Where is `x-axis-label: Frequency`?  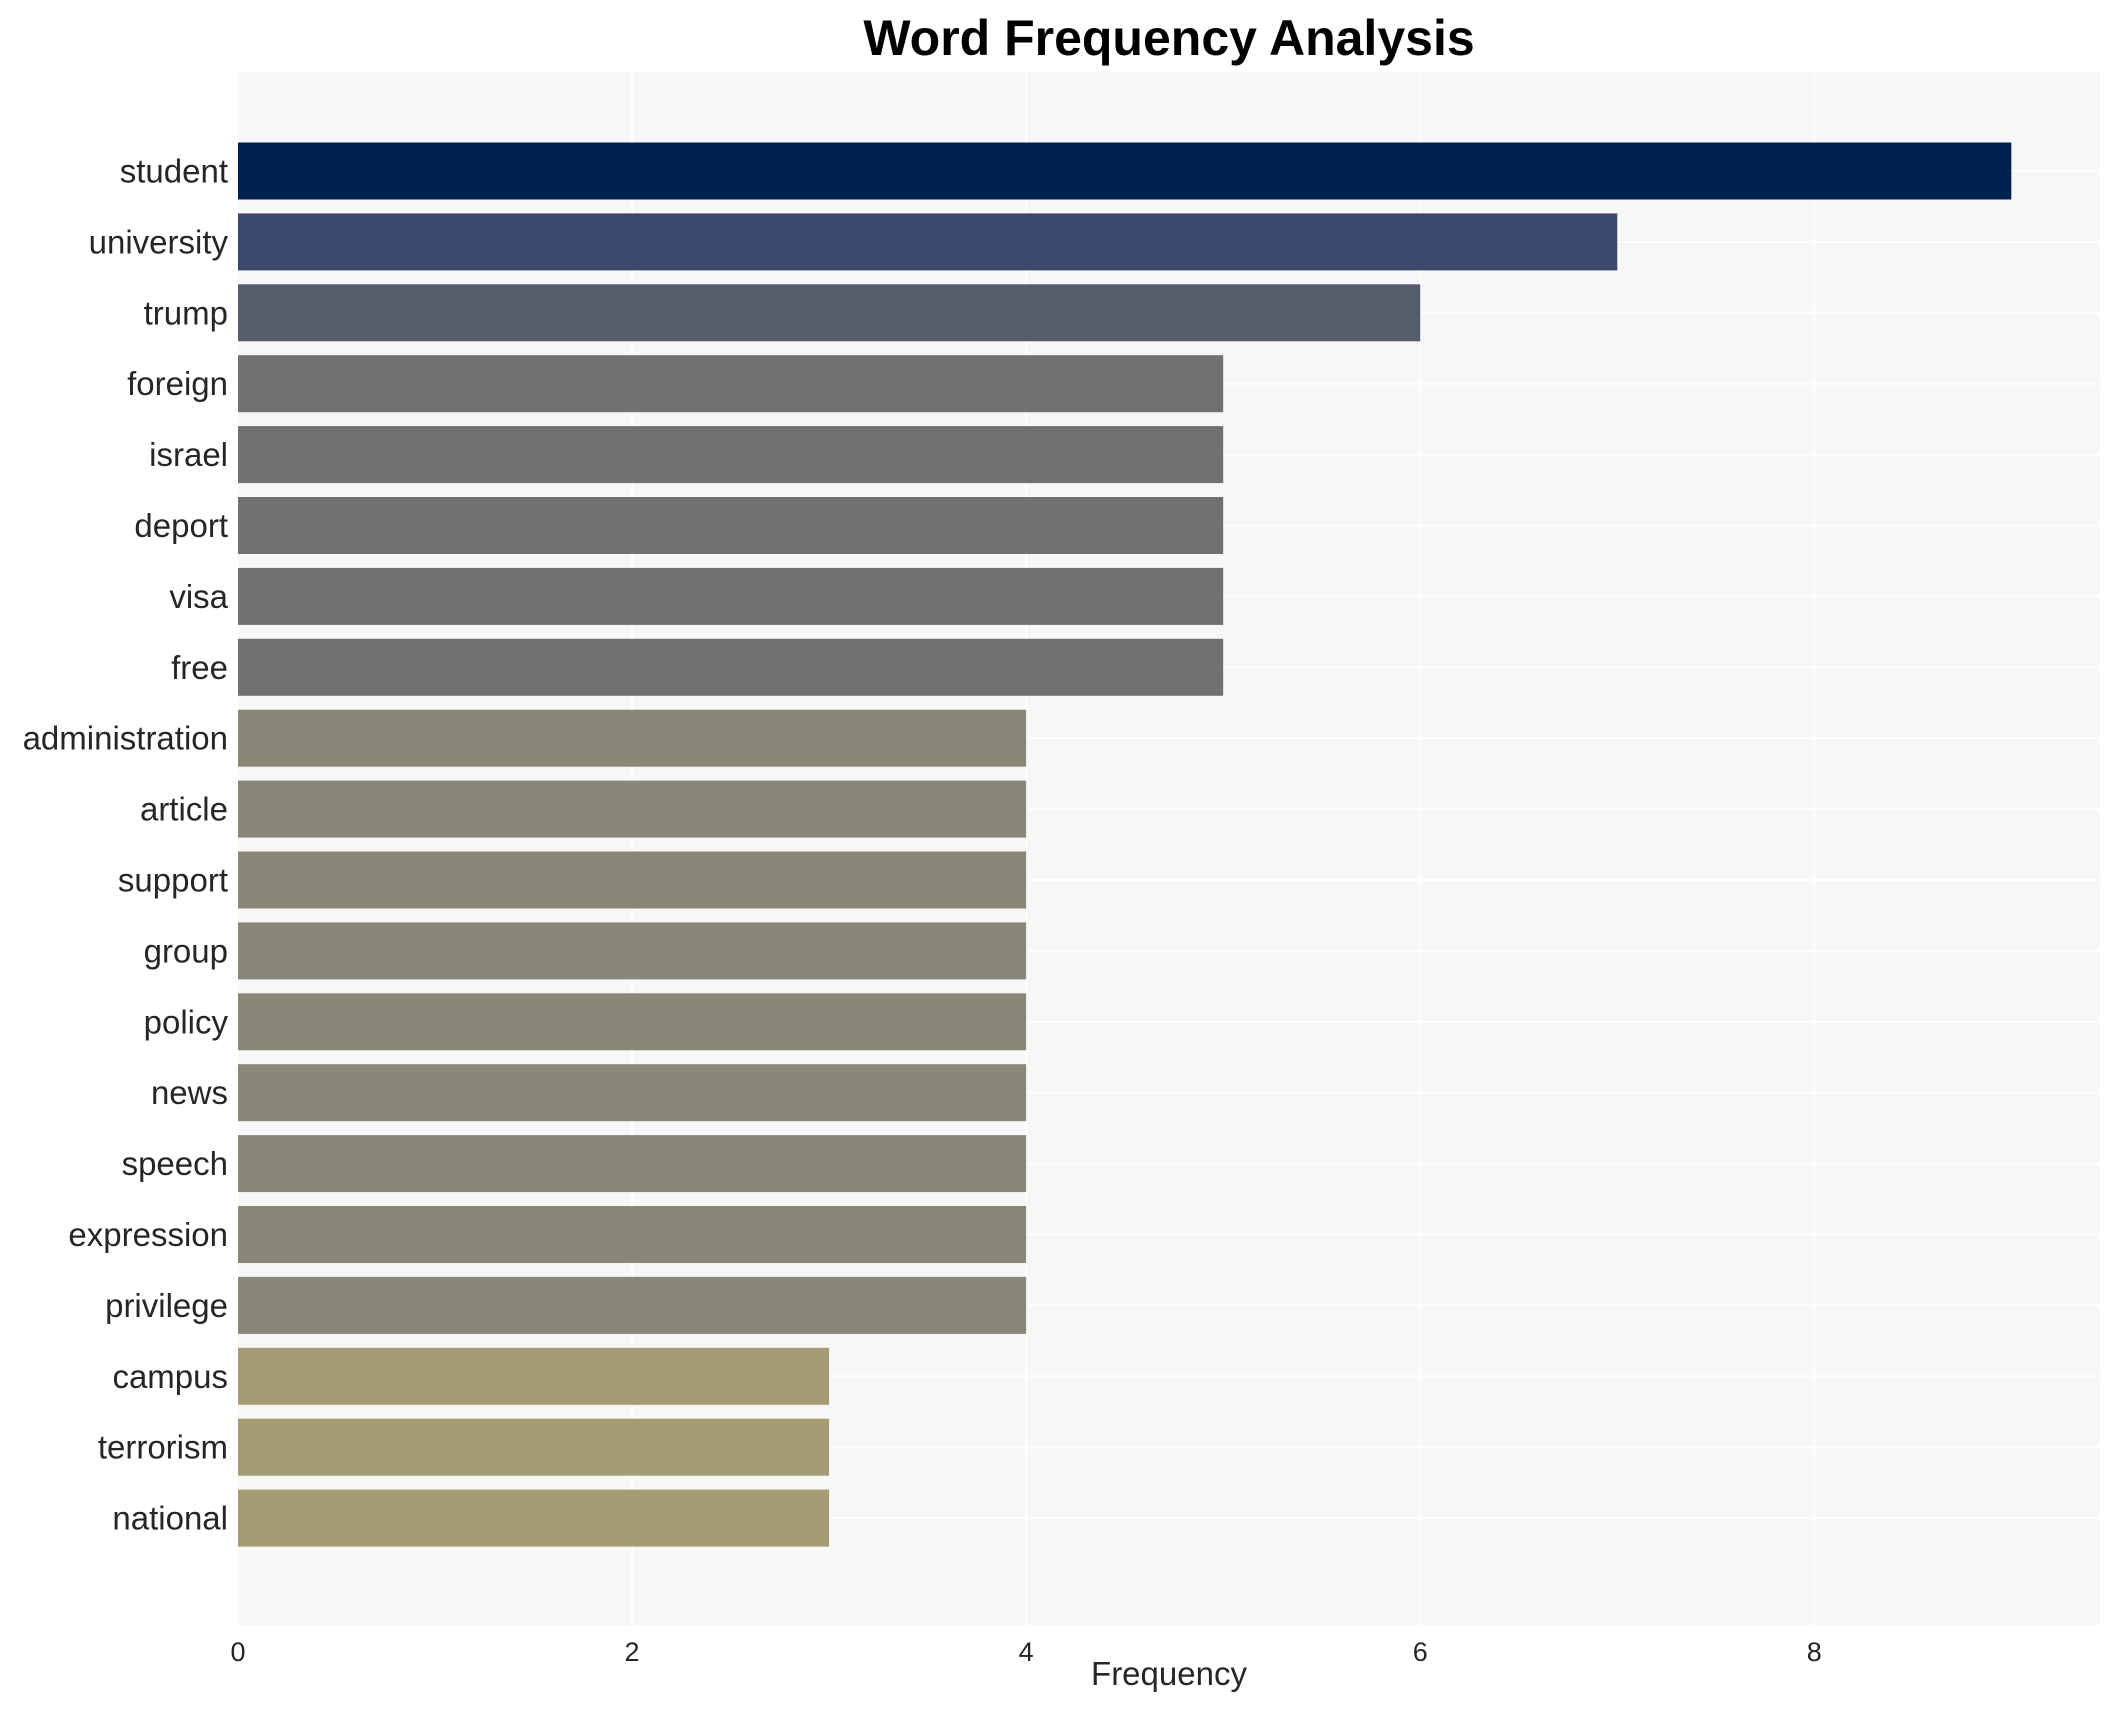 x-axis-label: Frequency is located at coordinates (1169, 1673).